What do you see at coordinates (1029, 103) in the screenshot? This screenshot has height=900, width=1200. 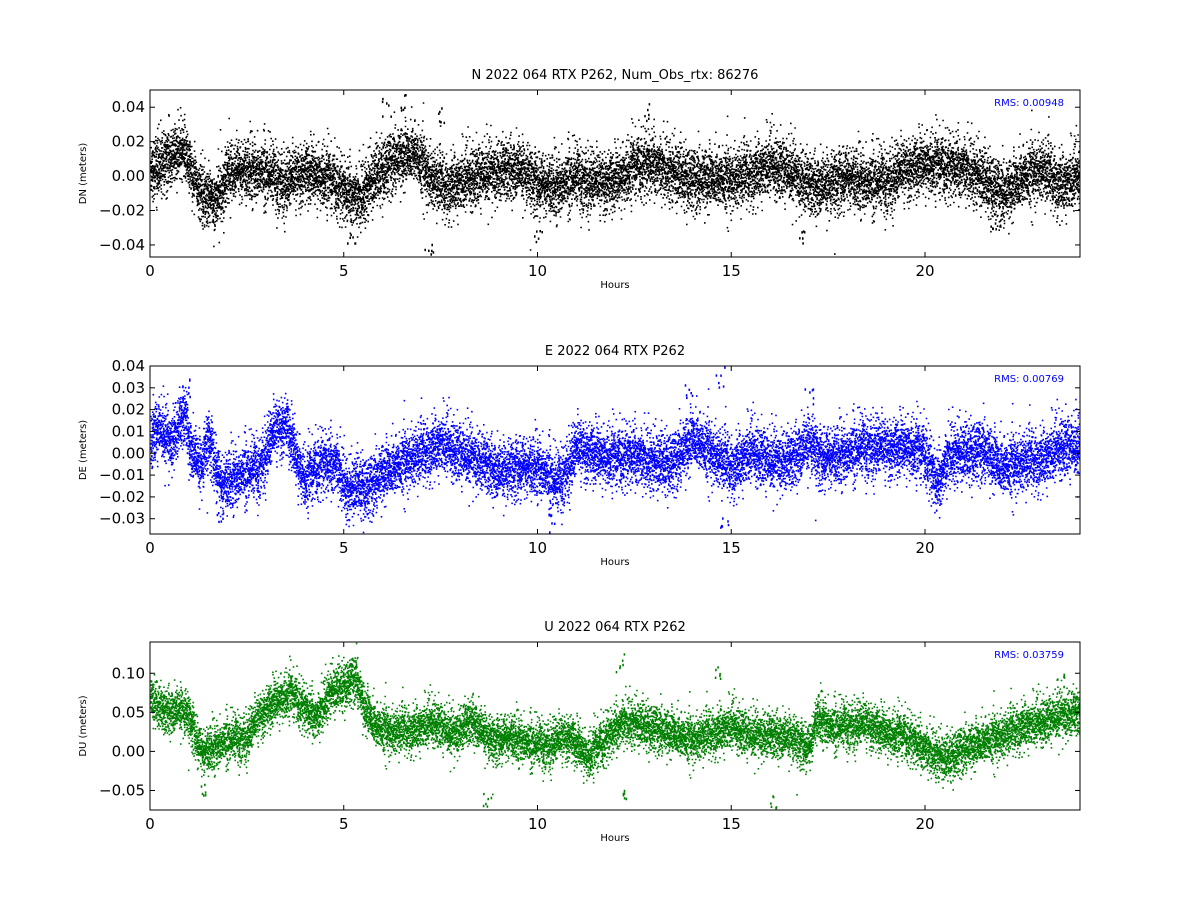 I see `rms-annotation: RMS: 0.00948` at bounding box center [1029, 103].